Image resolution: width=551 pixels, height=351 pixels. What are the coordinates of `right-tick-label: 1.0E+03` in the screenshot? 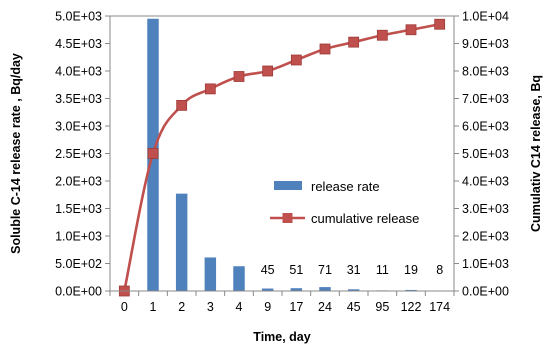 It's located at (485, 264).